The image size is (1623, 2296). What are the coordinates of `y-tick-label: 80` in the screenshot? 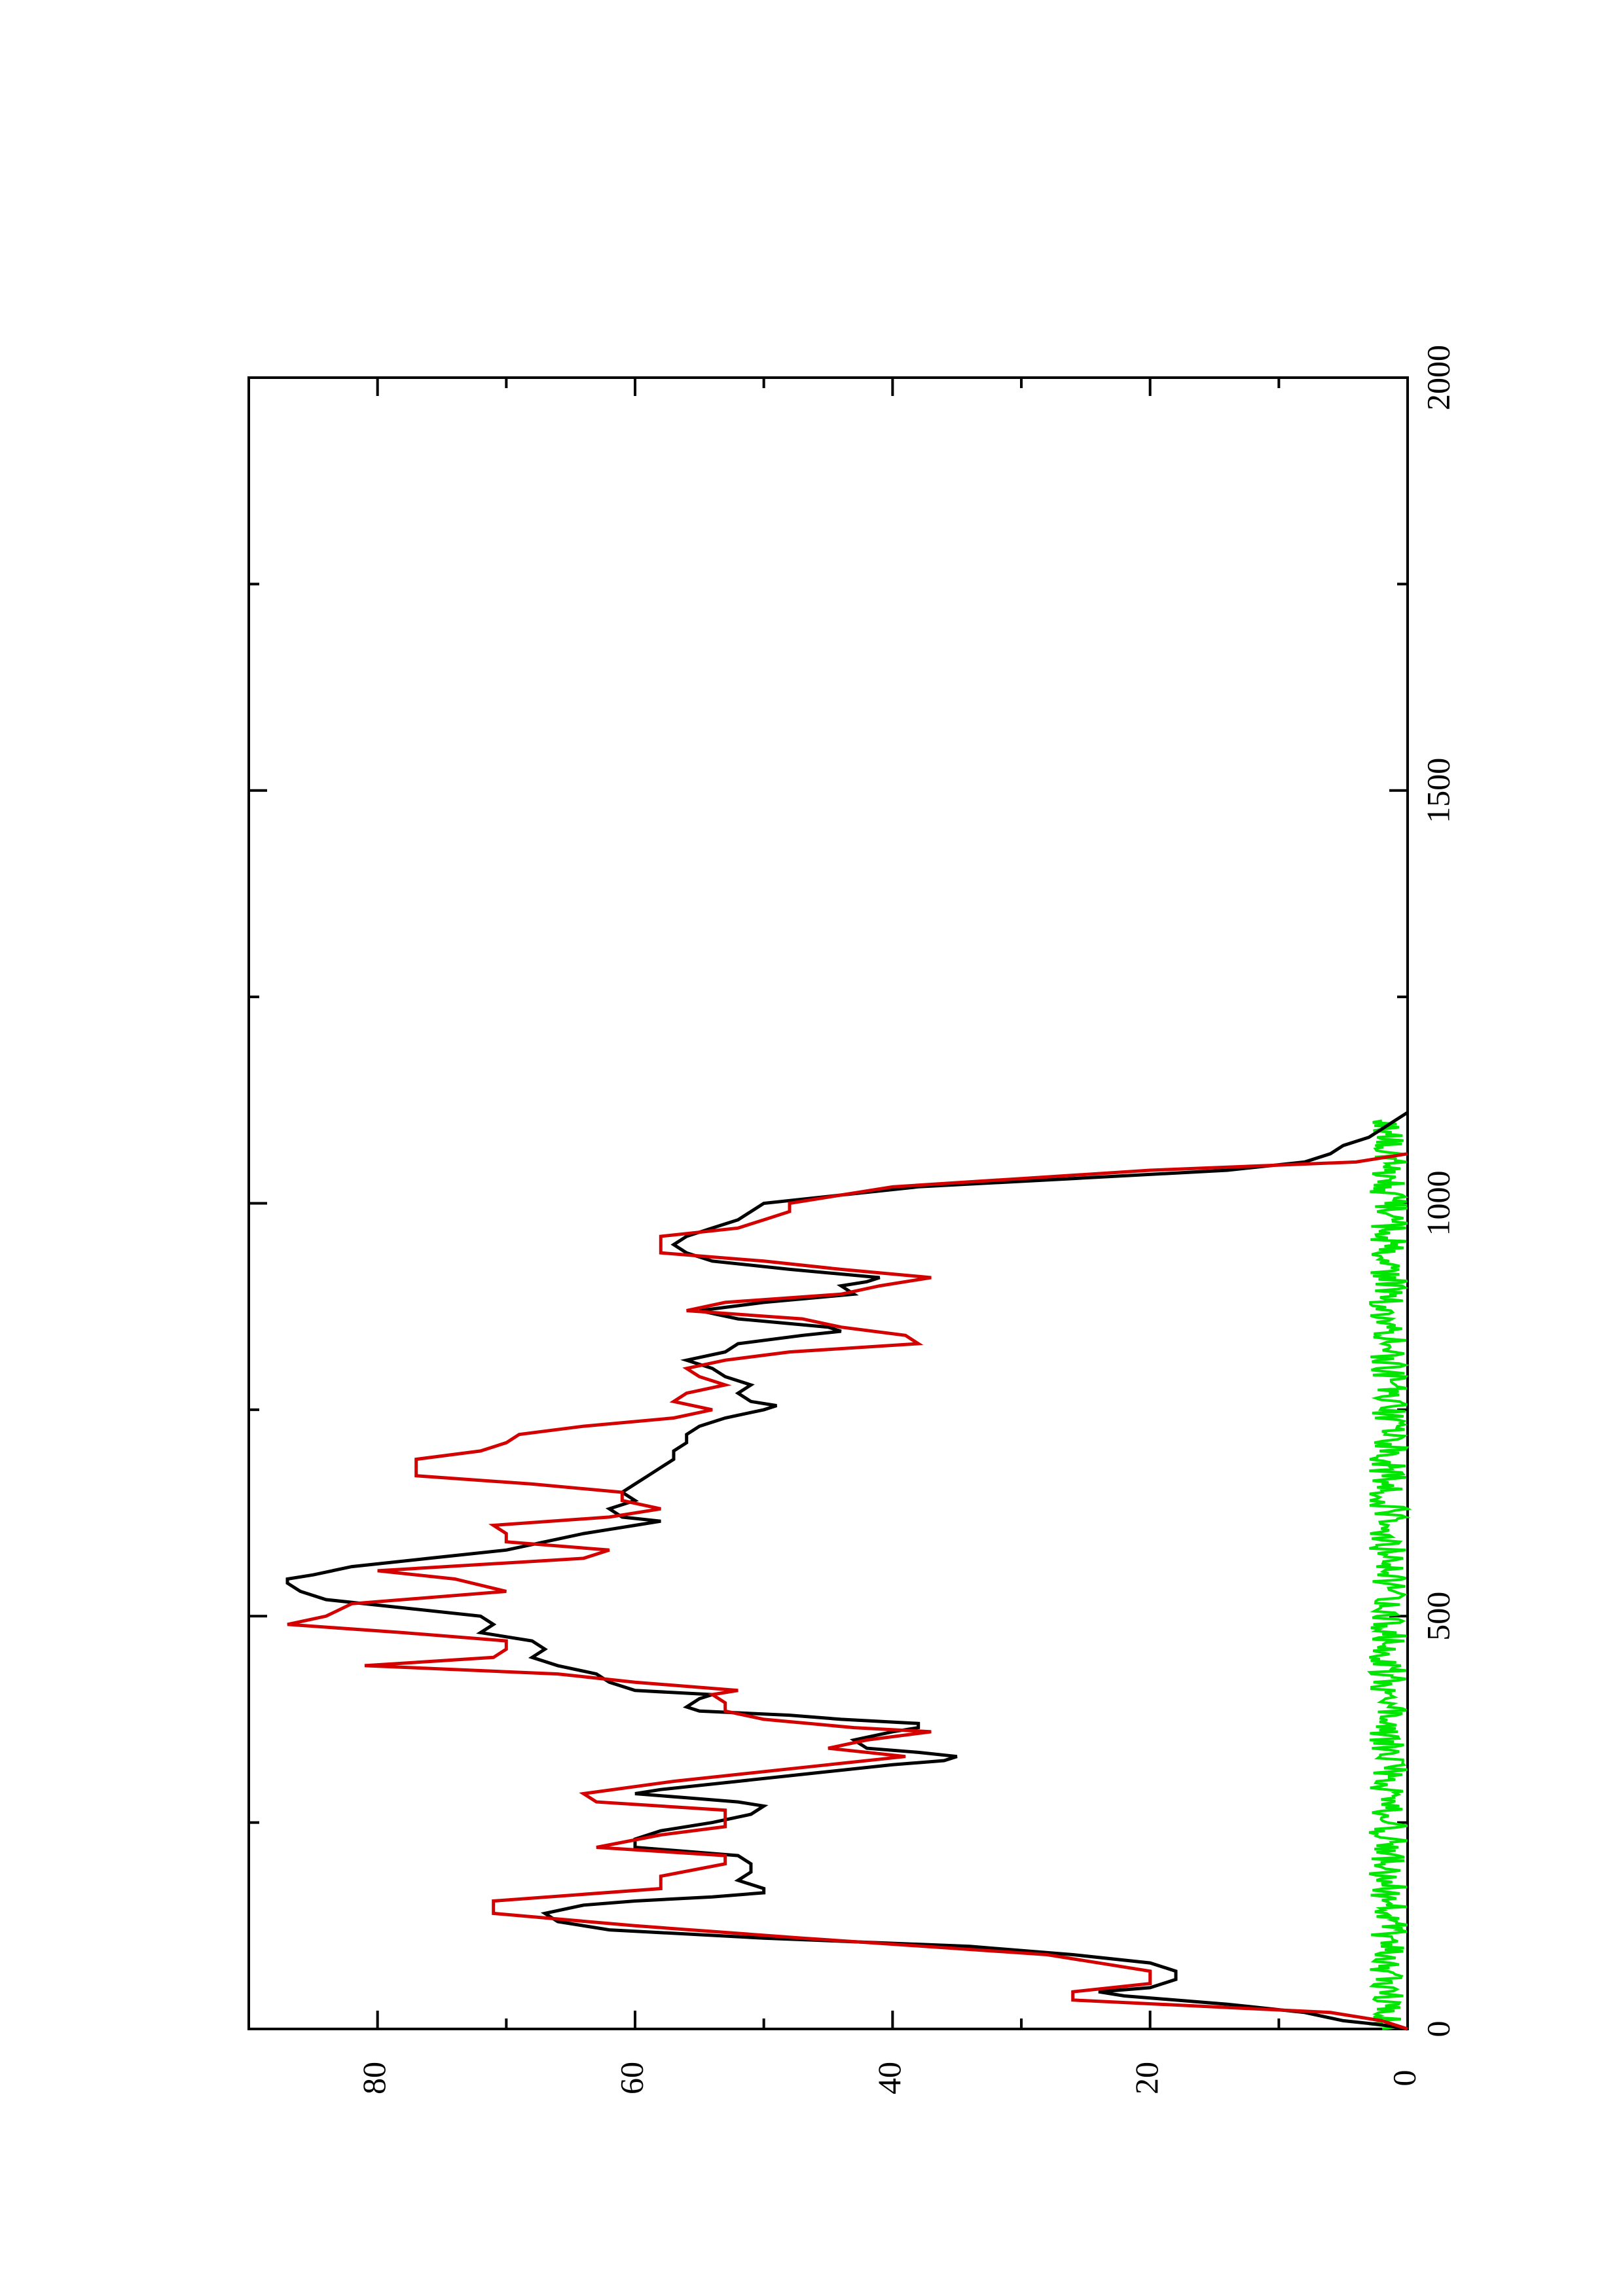 It's located at (374, 2078).